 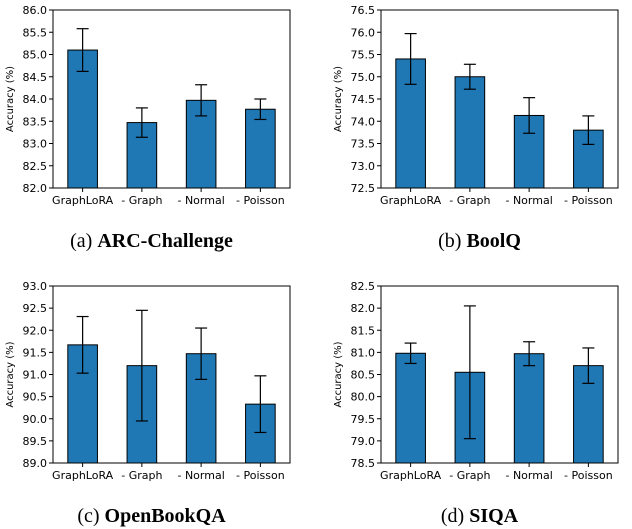 I want to click on y-tick-label: 84.0, so click(x=35, y=99).